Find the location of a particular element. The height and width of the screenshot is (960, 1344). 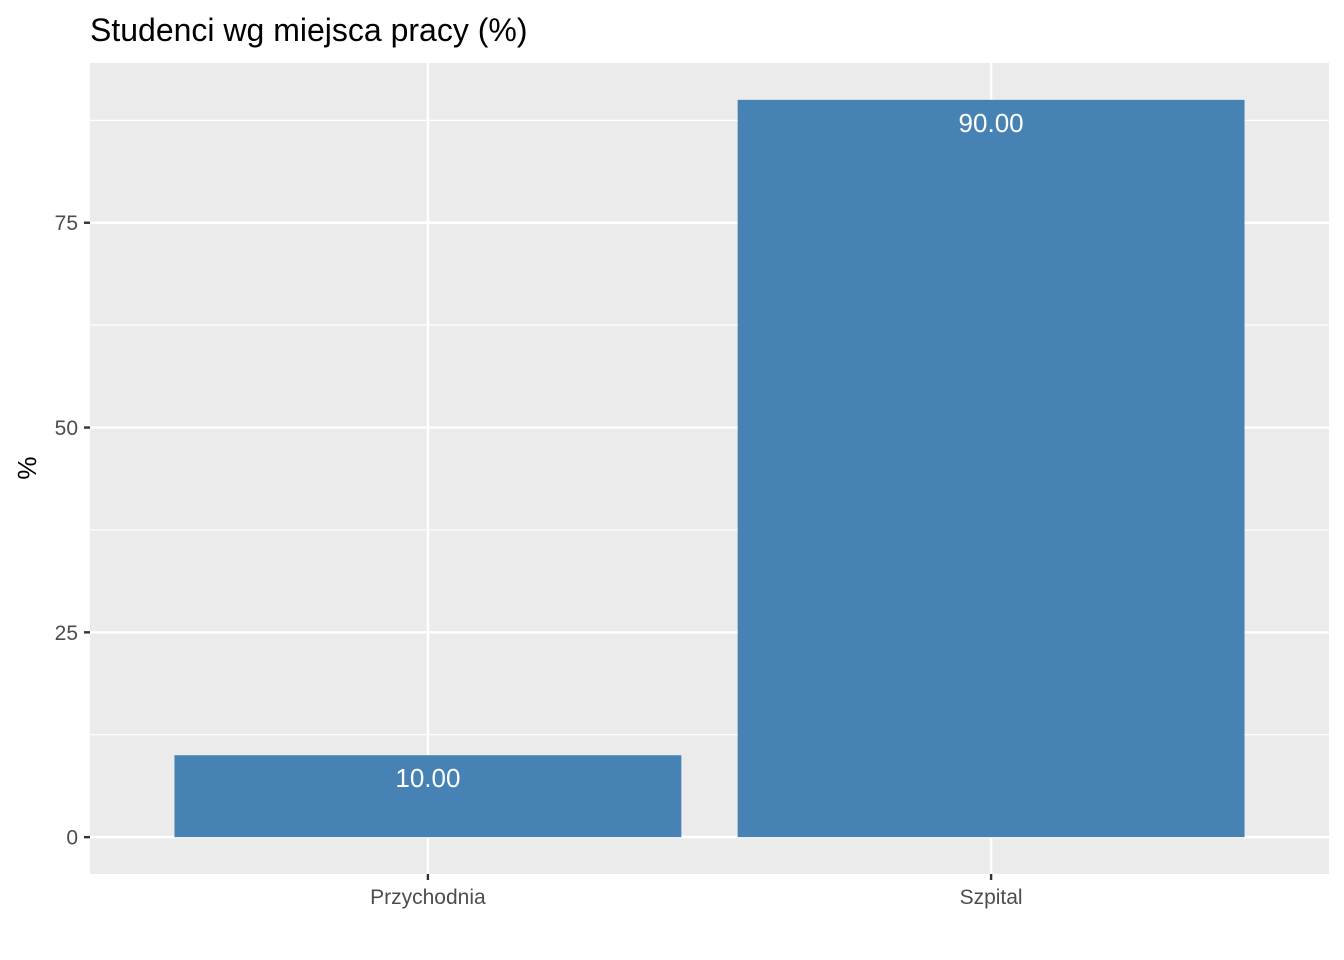

y-axis-title: % is located at coordinates (27, 467).